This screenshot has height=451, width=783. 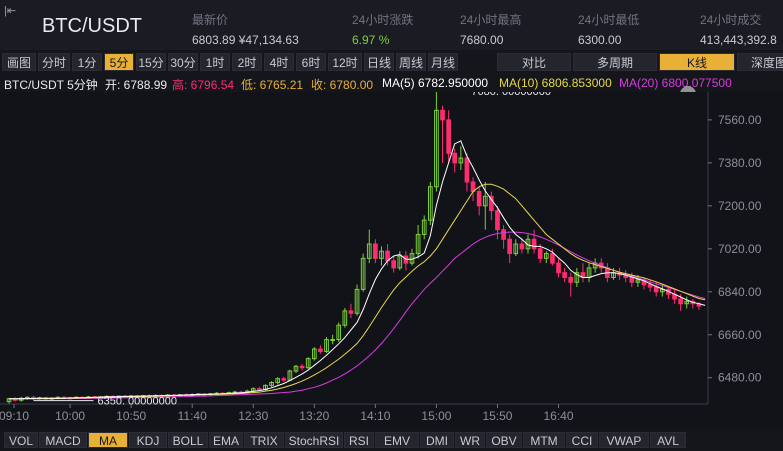 What do you see at coordinates (375, 416) in the screenshot?
I see `x-tick-label: 14:10` at bounding box center [375, 416].